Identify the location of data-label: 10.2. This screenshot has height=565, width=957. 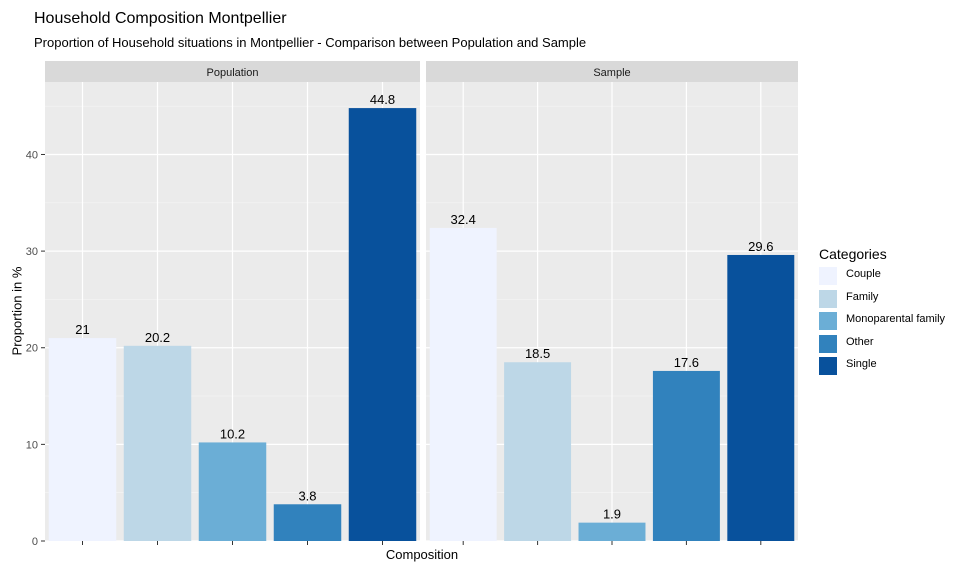
(232, 433).